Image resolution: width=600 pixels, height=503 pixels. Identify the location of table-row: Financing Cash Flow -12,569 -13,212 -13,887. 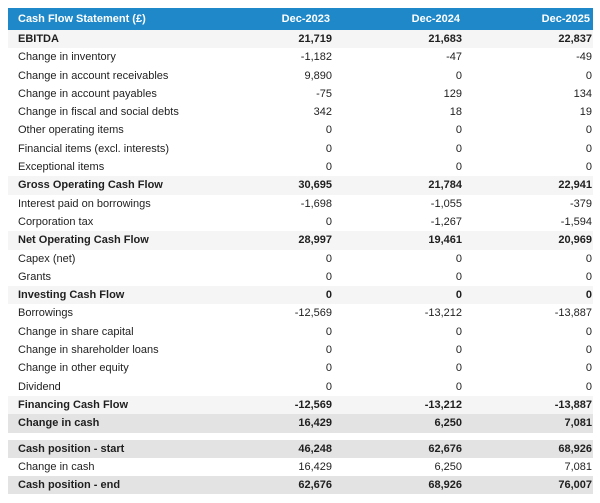
(300, 405).